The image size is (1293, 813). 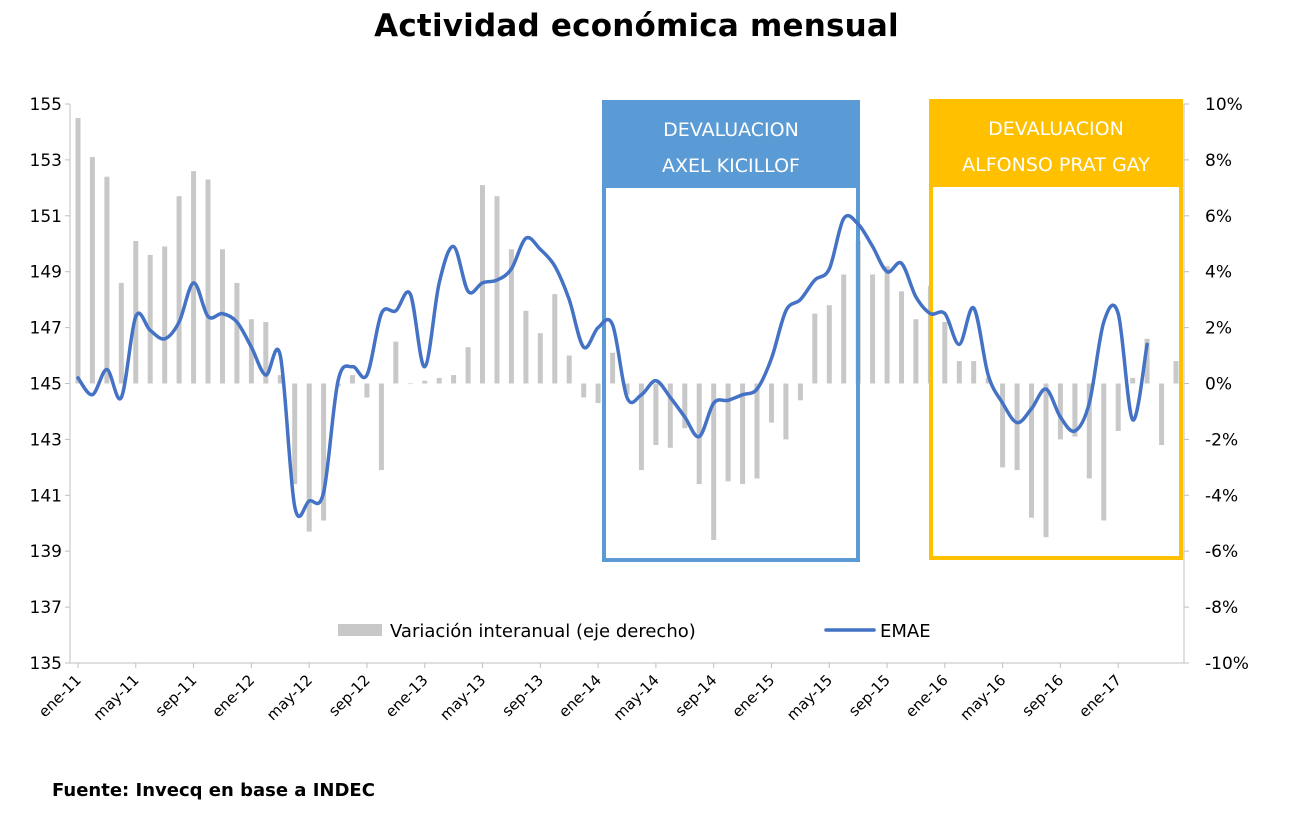 What do you see at coordinates (407, 696) in the screenshot?
I see `x-tick-label: ene-13` at bounding box center [407, 696].